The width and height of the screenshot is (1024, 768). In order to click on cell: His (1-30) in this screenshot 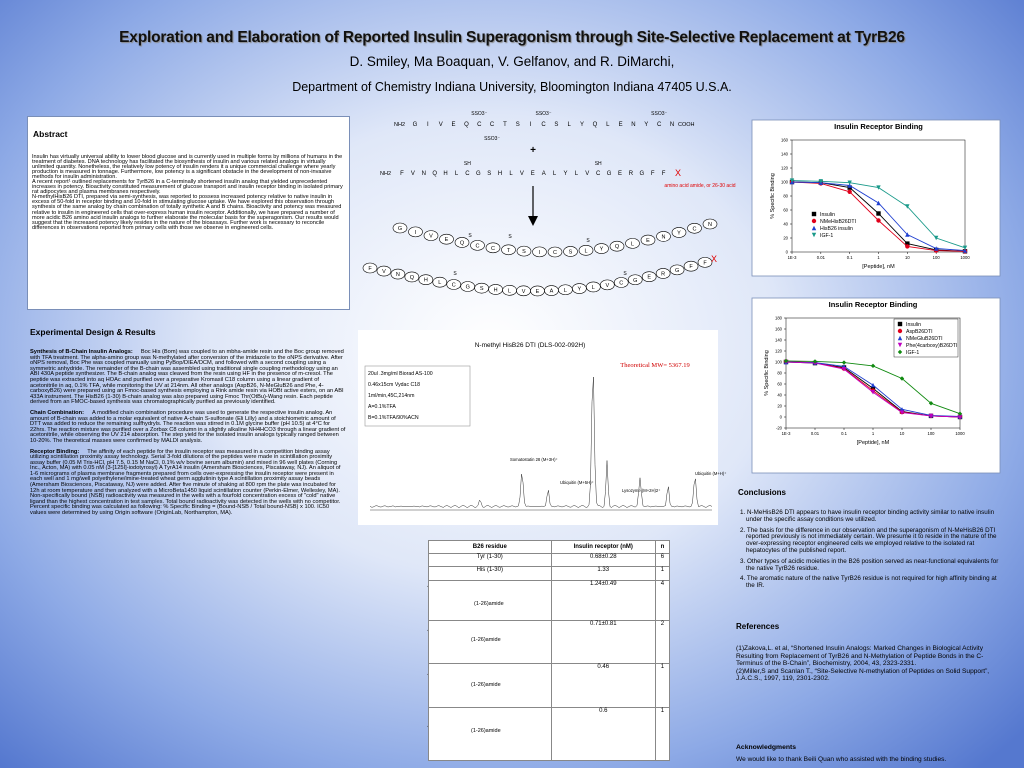, I will do `click(490, 573)`.